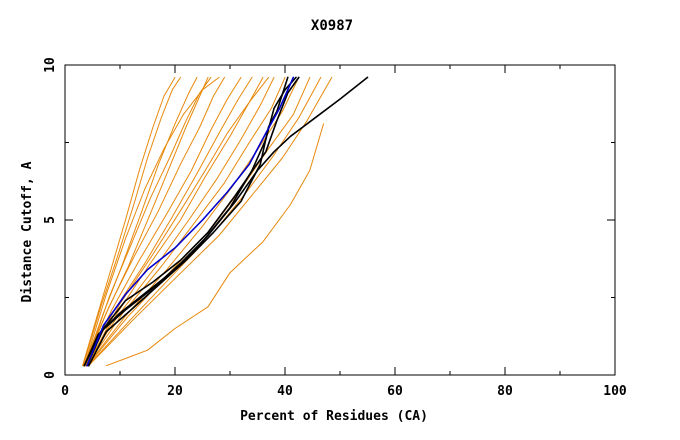  I want to click on x-tick-label: 40, so click(285, 391).